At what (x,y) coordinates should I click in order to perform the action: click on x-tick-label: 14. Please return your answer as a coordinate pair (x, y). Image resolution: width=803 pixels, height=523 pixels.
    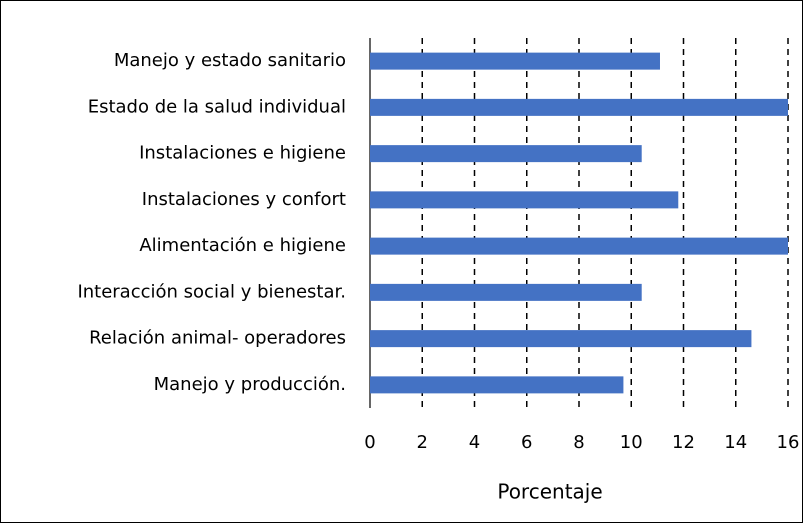
    Looking at the image, I should click on (735, 442).